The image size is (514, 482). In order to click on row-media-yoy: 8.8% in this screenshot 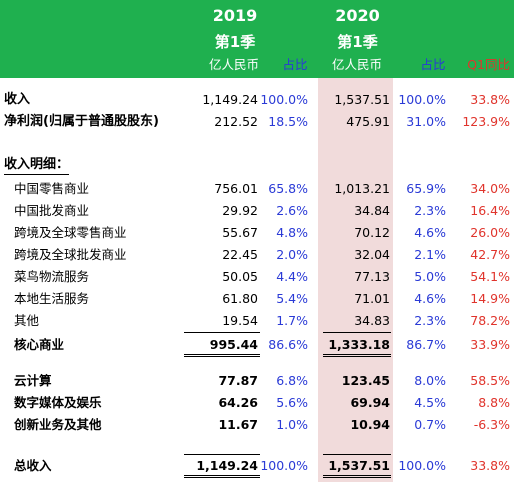, I will do `click(494, 402)`.